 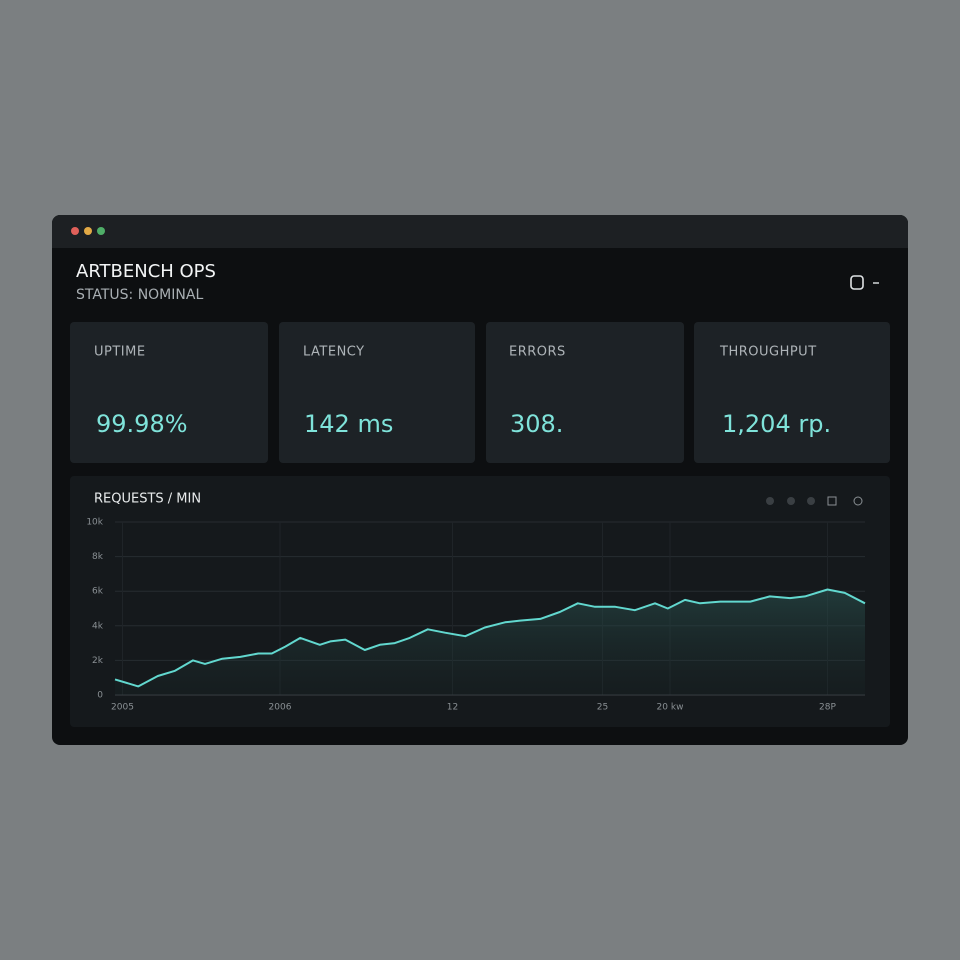 What do you see at coordinates (120, 352) in the screenshot?
I see `card-label: UPTIME` at bounding box center [120, 352].